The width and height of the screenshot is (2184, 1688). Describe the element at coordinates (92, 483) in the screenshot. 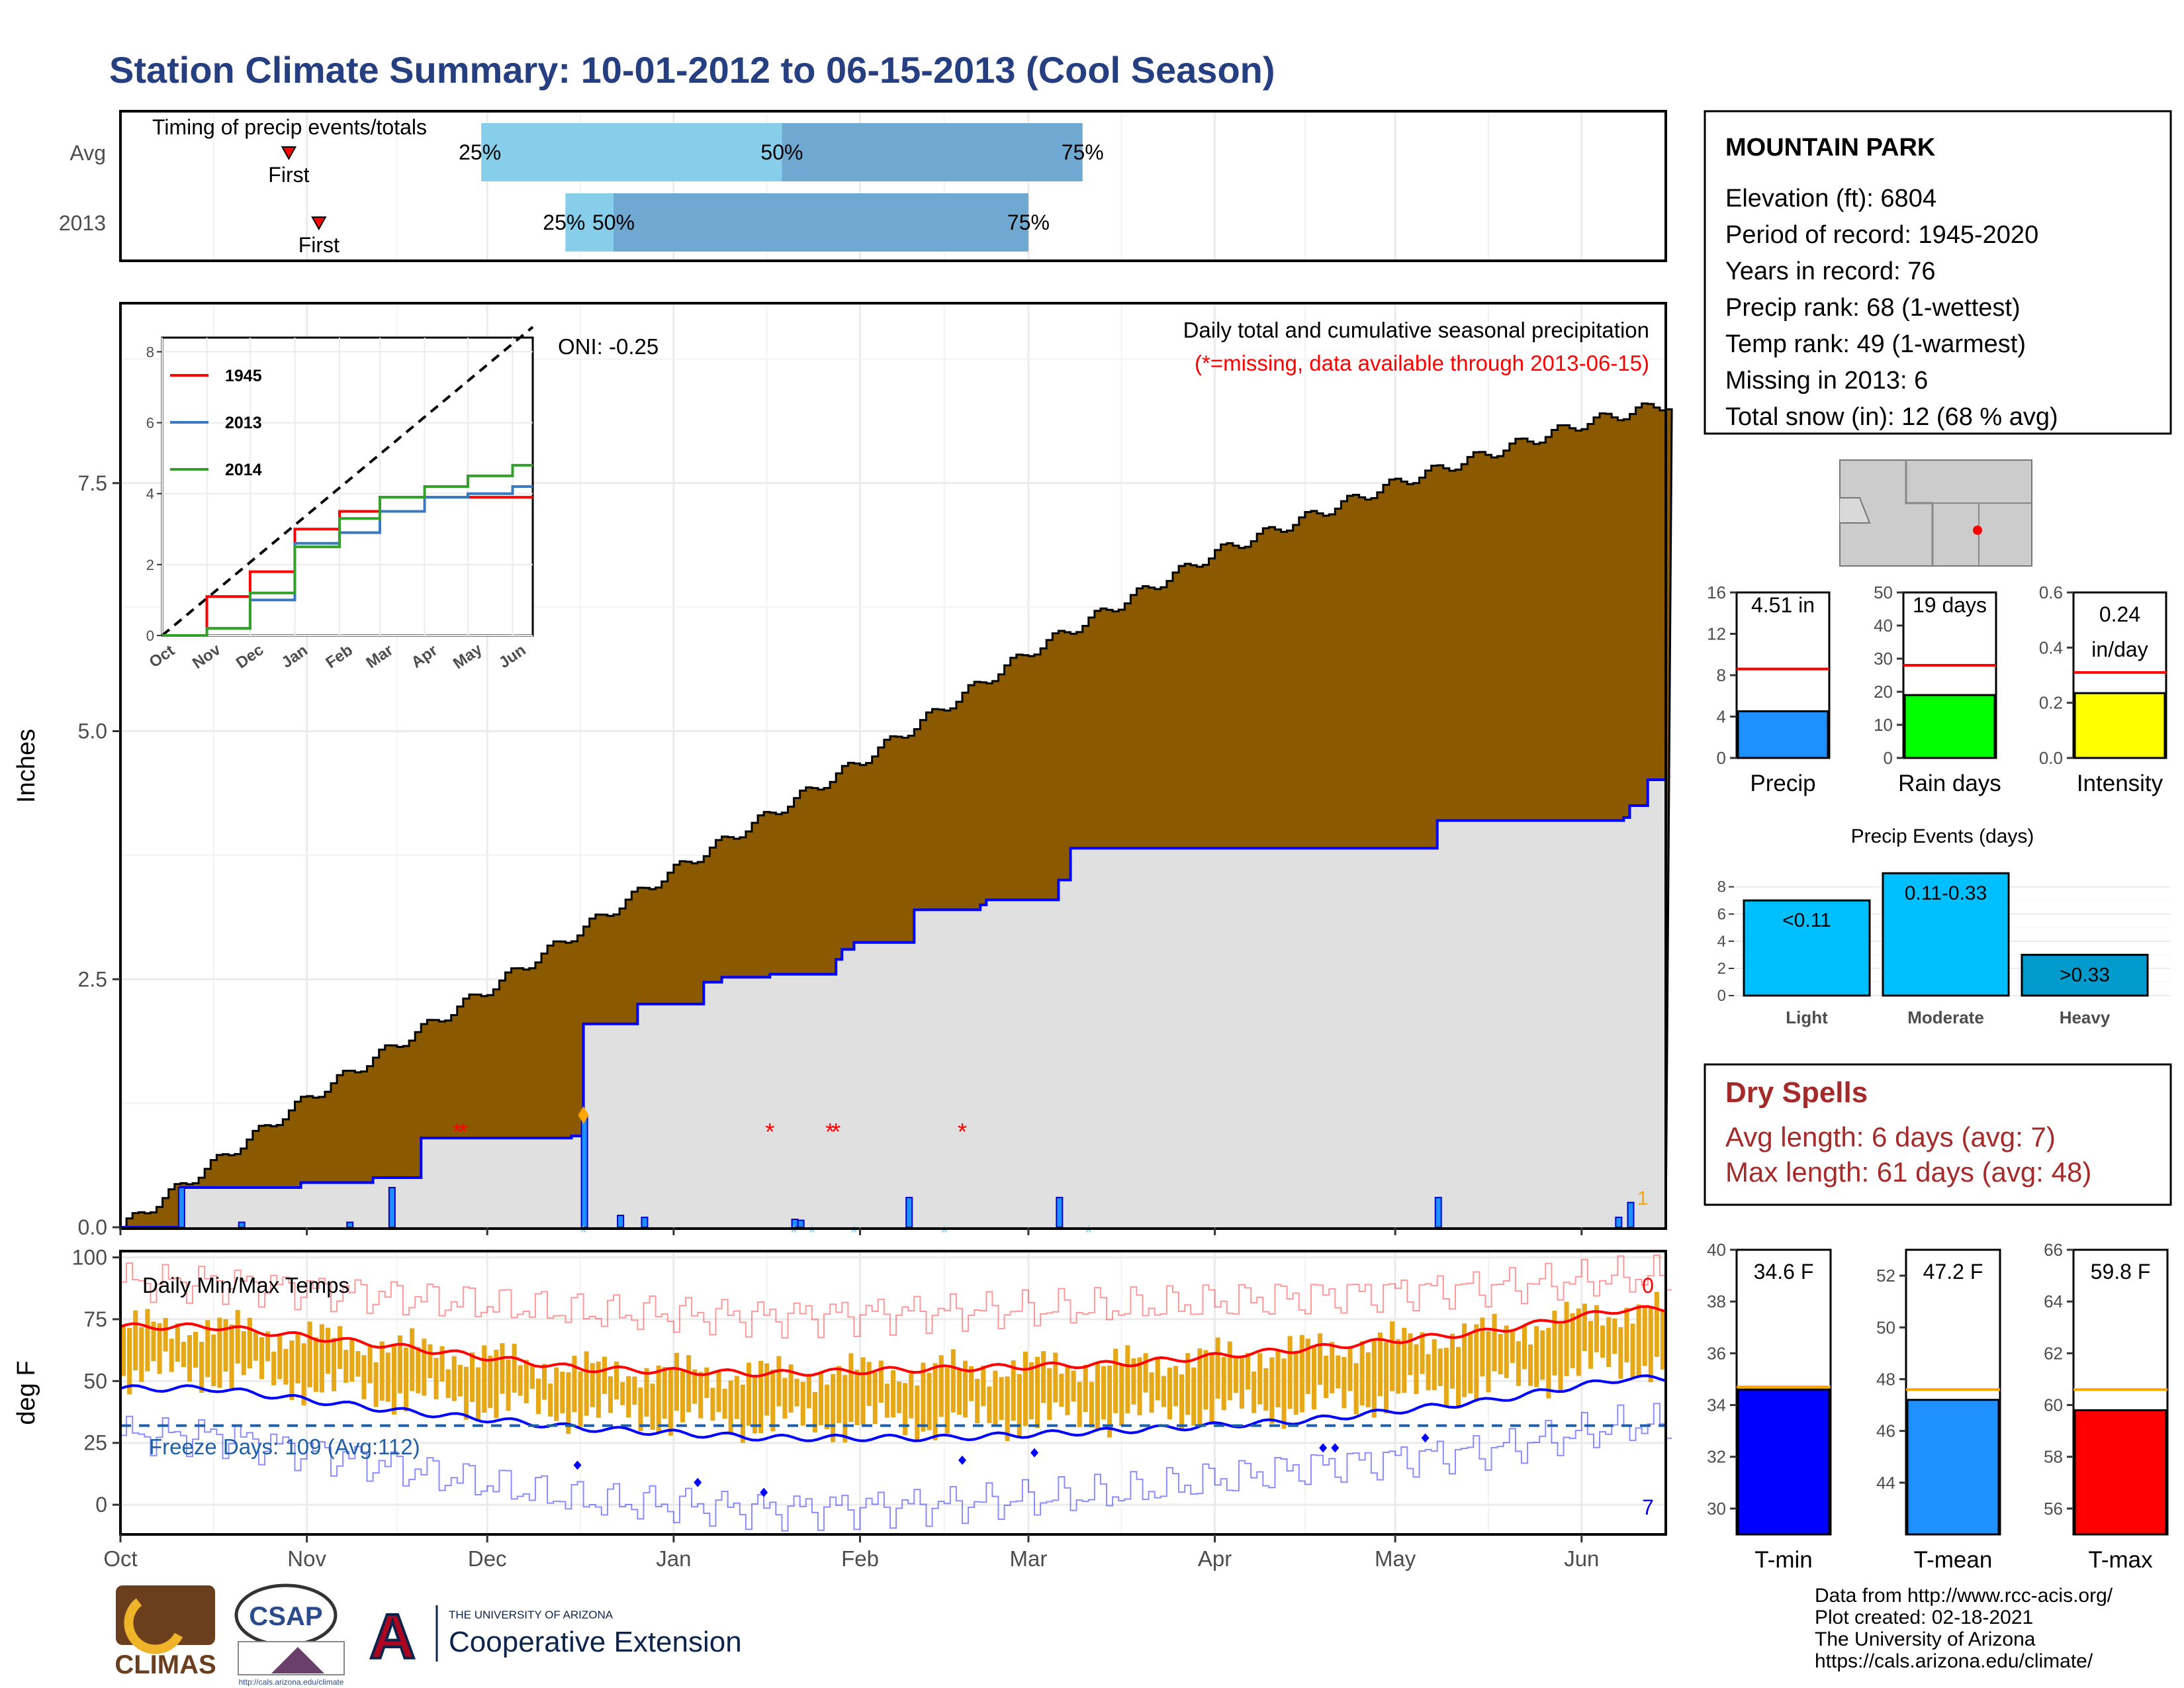

I see `precip-y-tick-label: 7.5` at that location.